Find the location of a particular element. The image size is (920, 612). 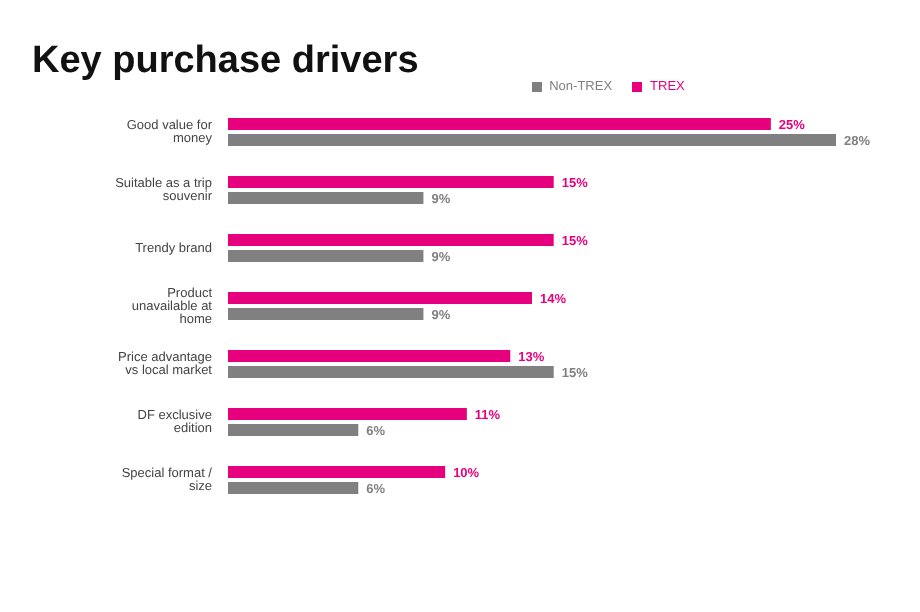

chart-title: Key purchase drivers is located at coordinates (225, 62).